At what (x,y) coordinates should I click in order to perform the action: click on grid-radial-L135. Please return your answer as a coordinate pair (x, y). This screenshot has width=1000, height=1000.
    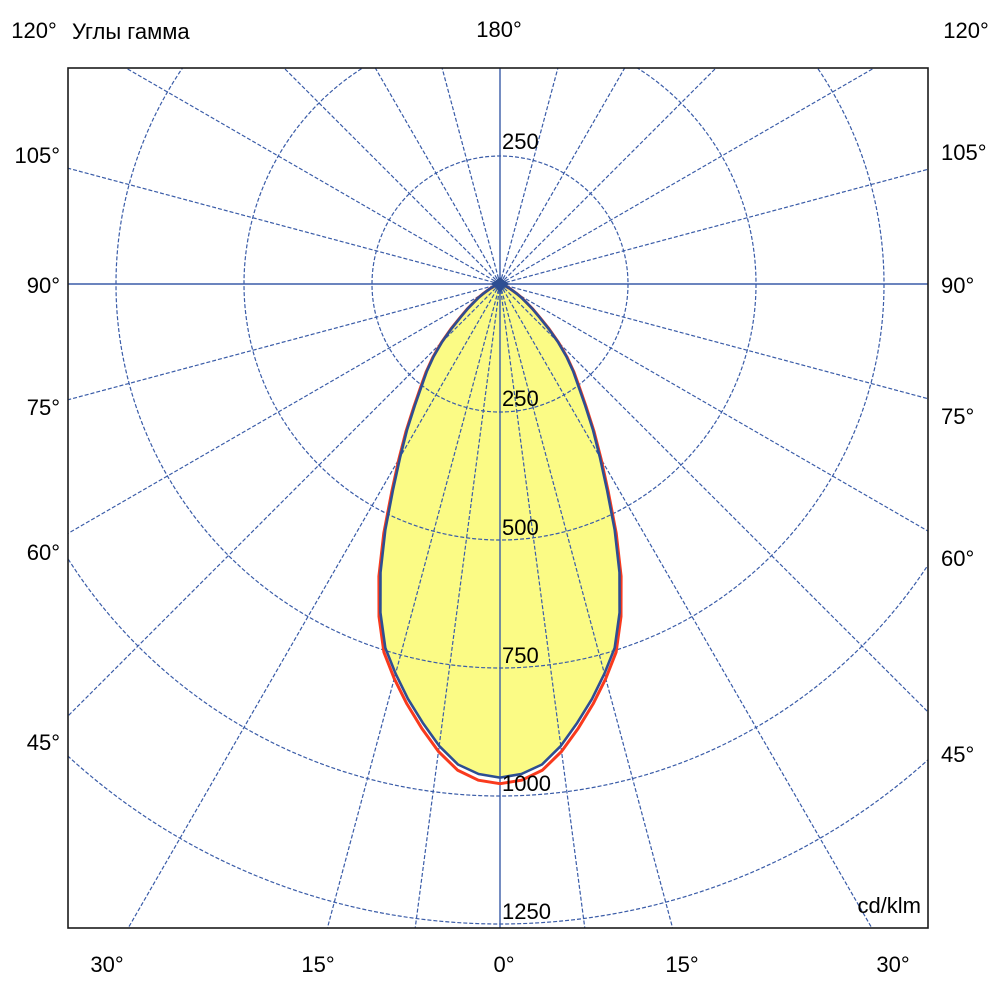
    Looking at the image, I should click on (392, 176).